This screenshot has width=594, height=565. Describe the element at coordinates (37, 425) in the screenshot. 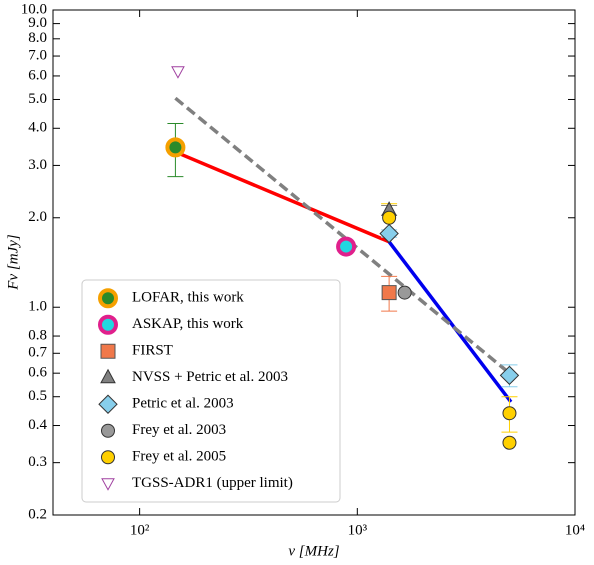

I see `y-tick-label: 0.4` at that location.